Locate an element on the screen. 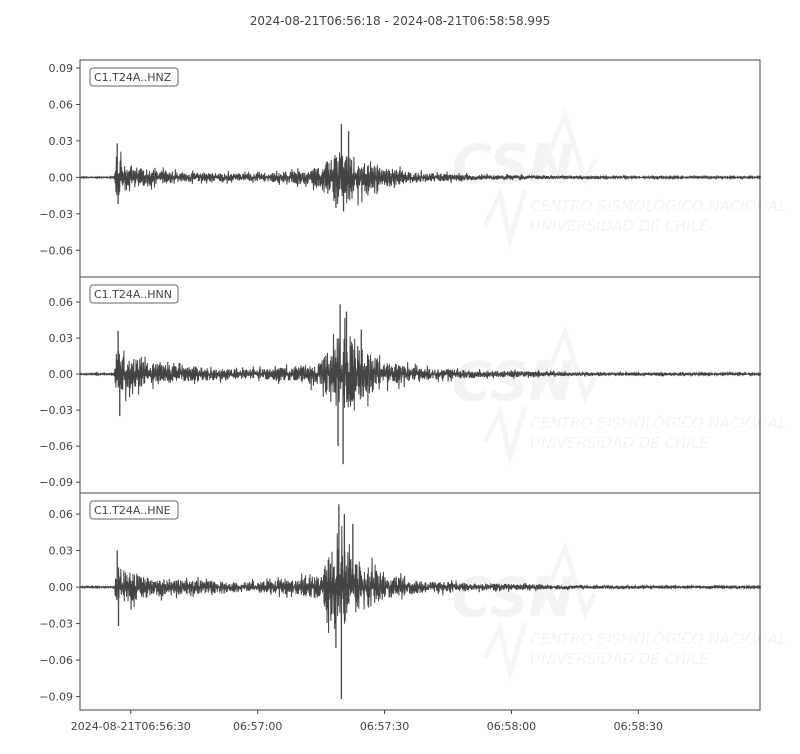 The width and height of the screenshot is (800, 754). trace-label: C1.T24A..HNZ is located at coordinates (134, 77).